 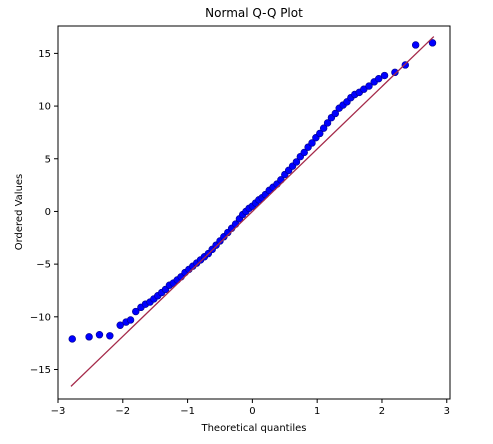 What do you see at coordinates (254, 13) in the screenshot?
I see `chart-title: Normal Q-Q Plot` at bounding box center [254, 13].